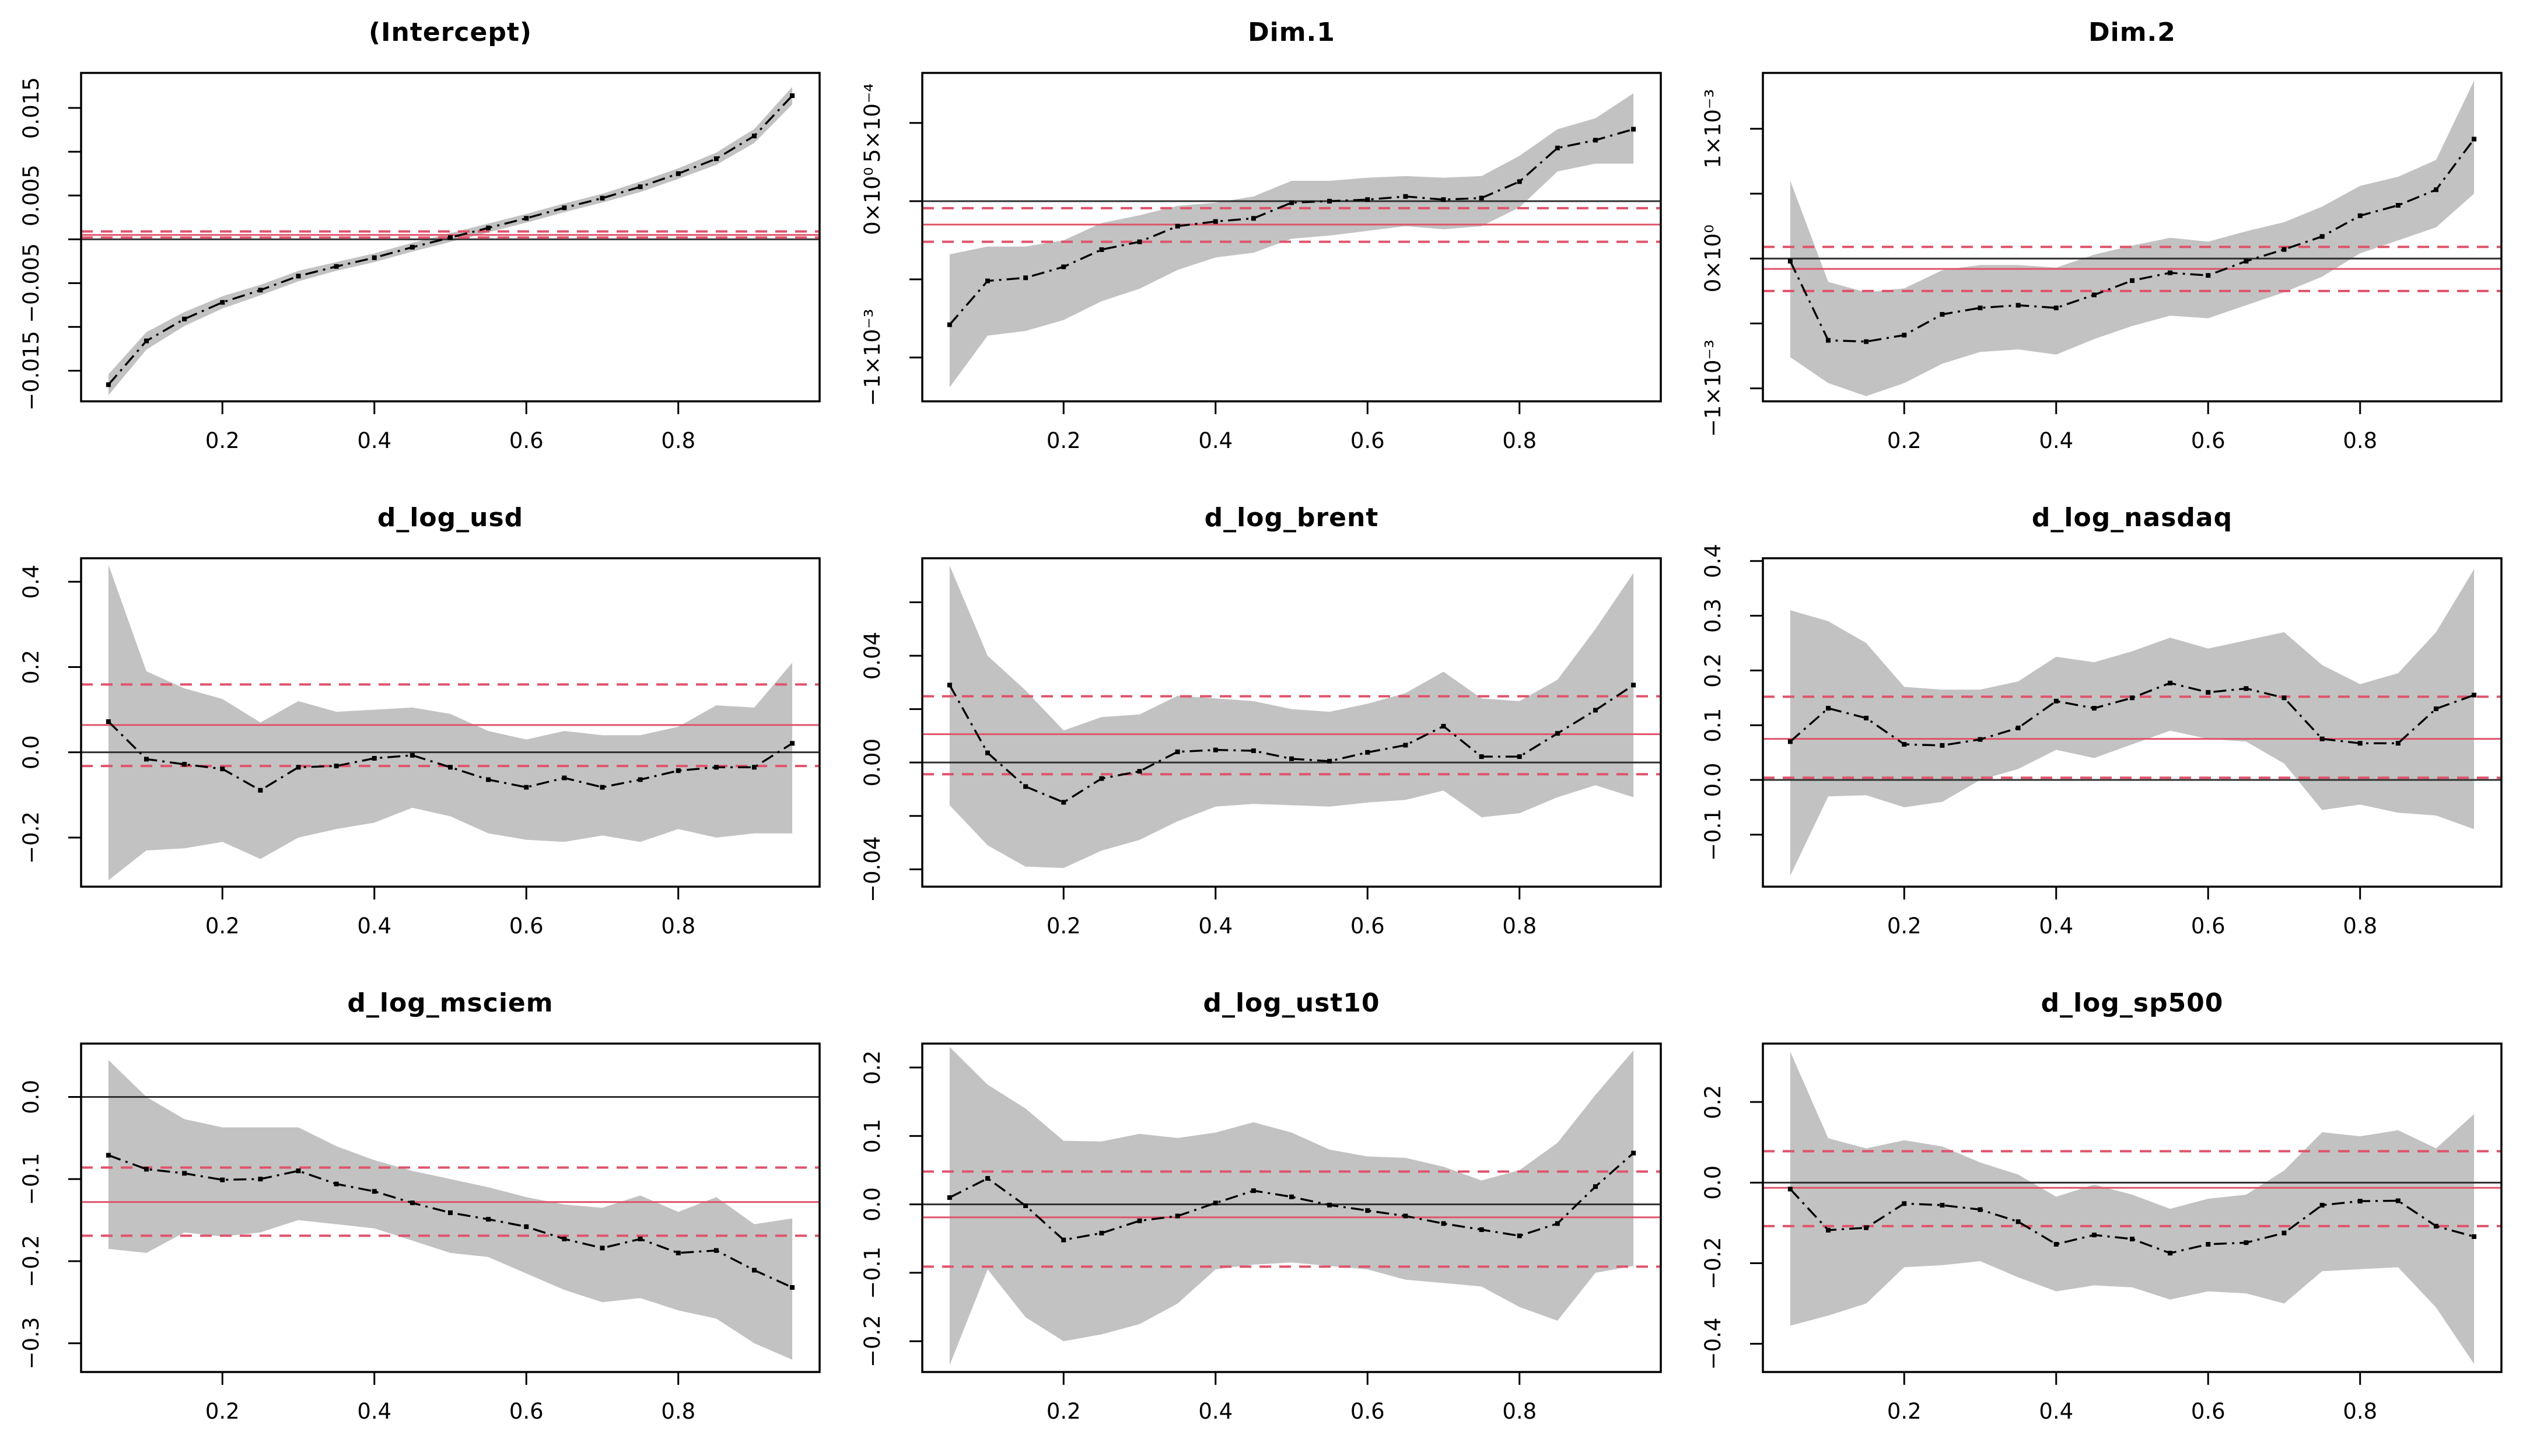  I want to click on y-tick-label: −1×10⁻³, so click(1713, 388).